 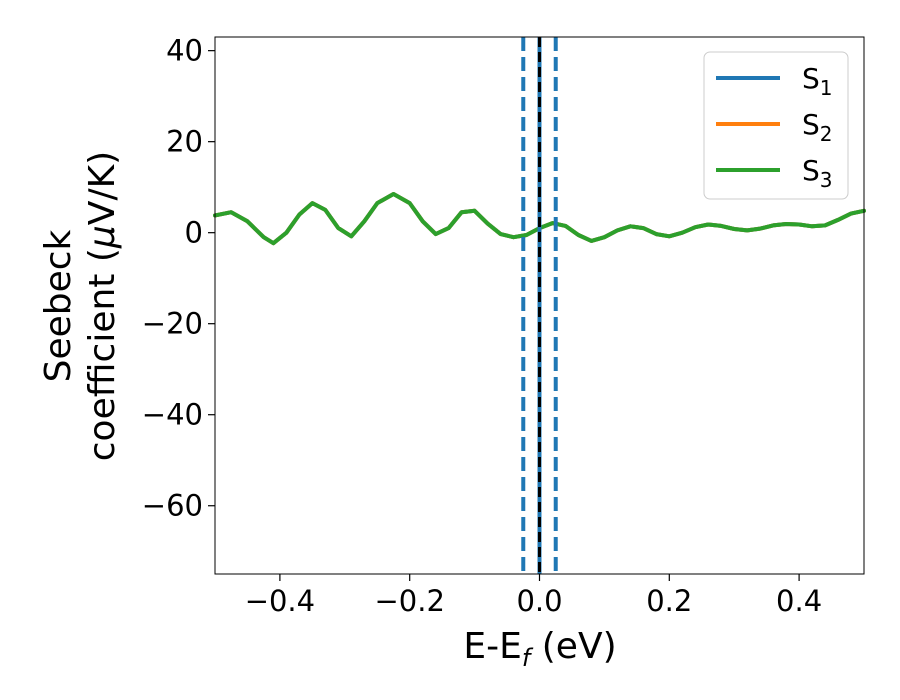 I want to click on reference-lines, so click(x=539, y=305).